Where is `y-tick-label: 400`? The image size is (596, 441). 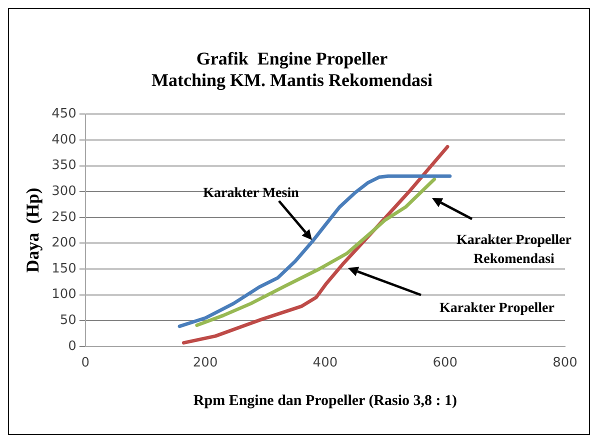
y-tick-label: 400 is located at coordinates (64, 140).